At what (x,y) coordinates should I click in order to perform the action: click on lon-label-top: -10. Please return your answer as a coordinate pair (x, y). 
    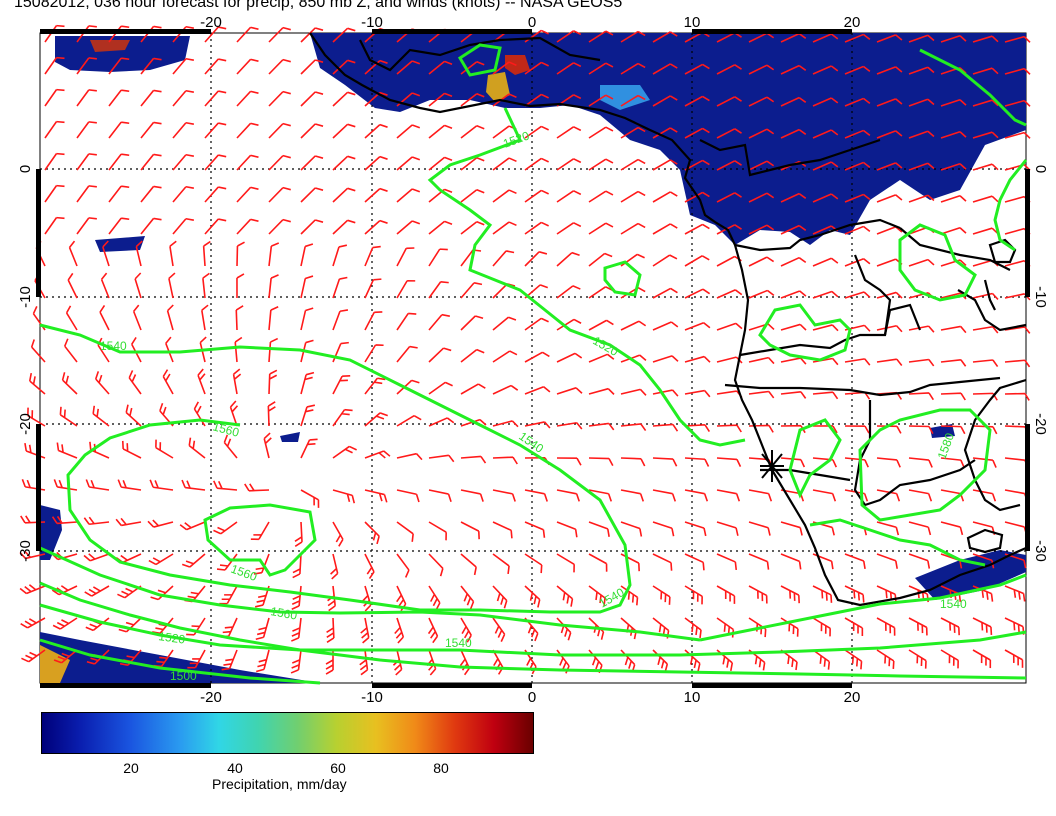
    Looking at the image, I should click on (372, 22).